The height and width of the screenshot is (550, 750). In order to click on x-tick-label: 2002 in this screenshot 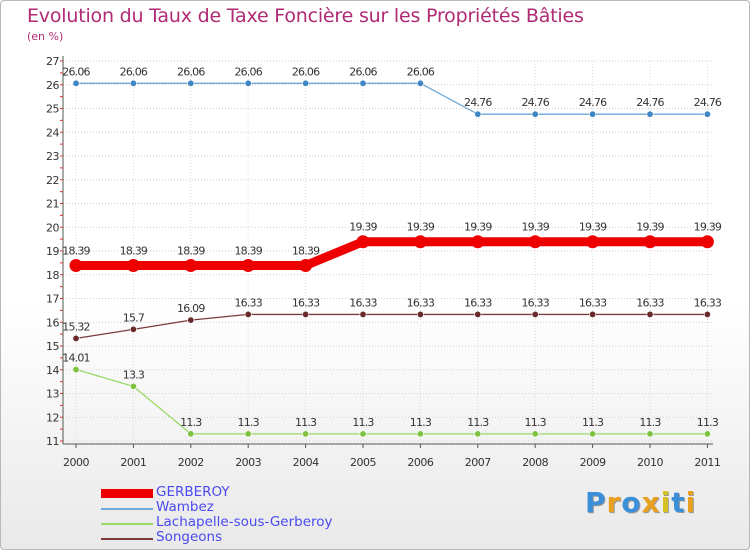, I will do `click(191, 462)`.